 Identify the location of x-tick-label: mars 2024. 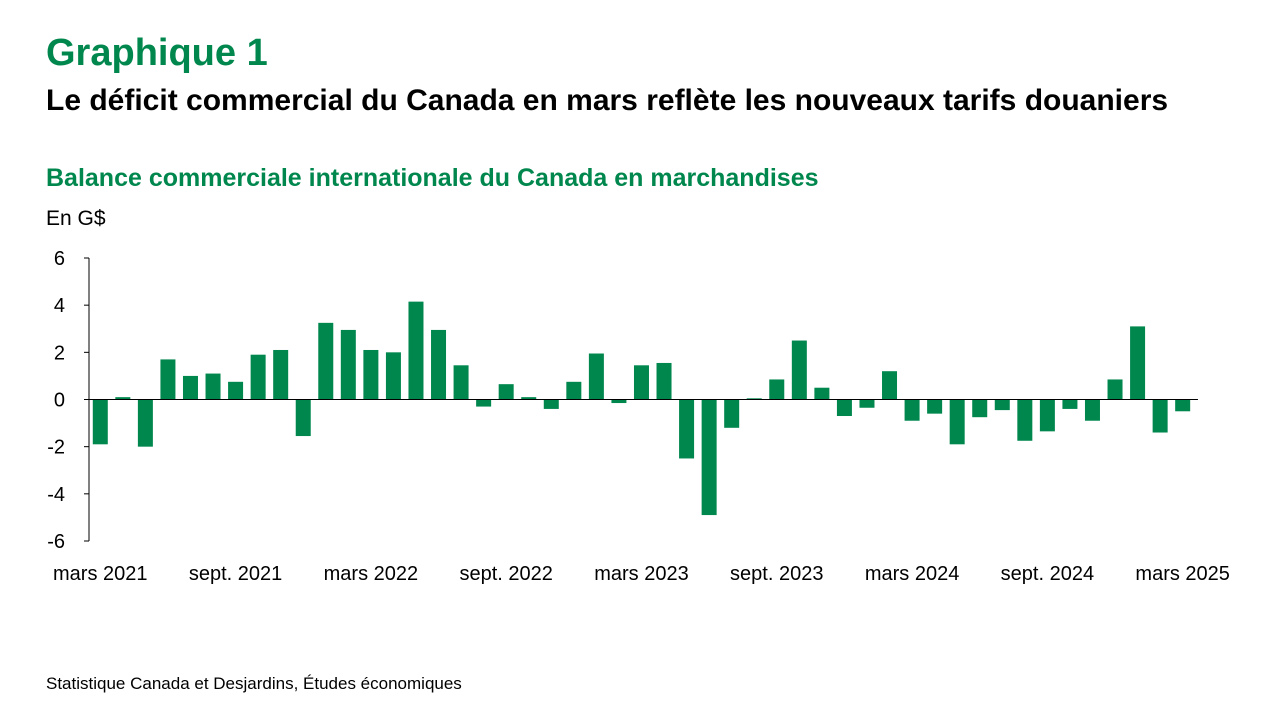
(912, 574).